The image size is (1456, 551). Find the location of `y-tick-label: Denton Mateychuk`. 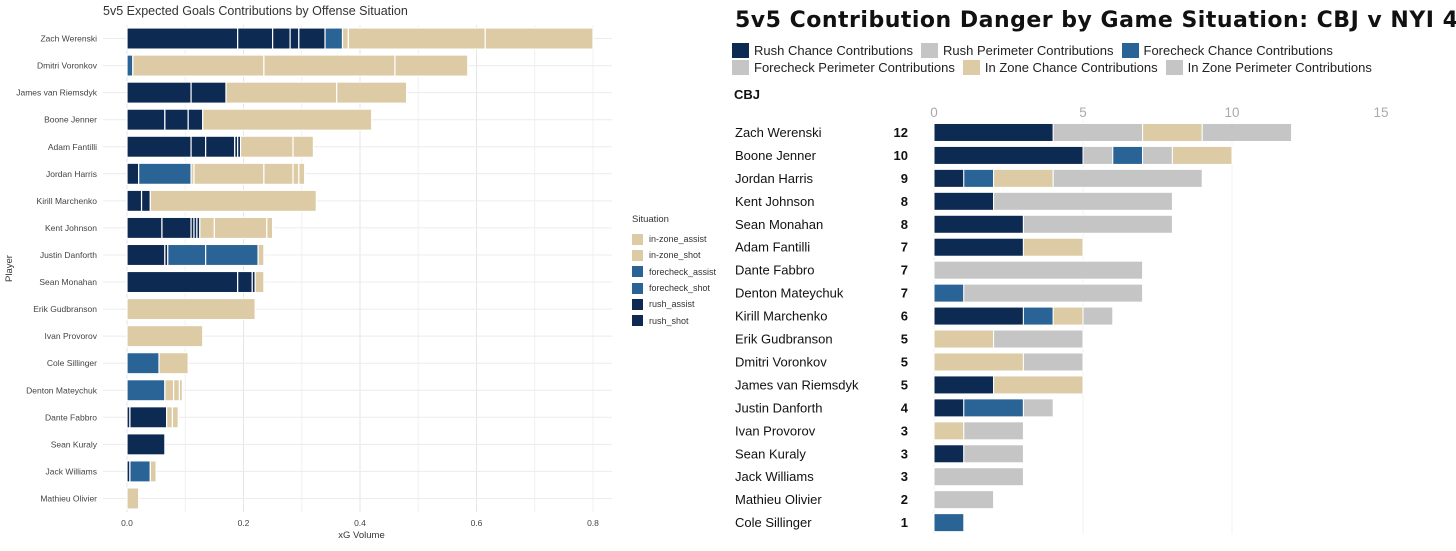

y-tick-label: Denton Mateychuk is located at coordinates (62, 390).